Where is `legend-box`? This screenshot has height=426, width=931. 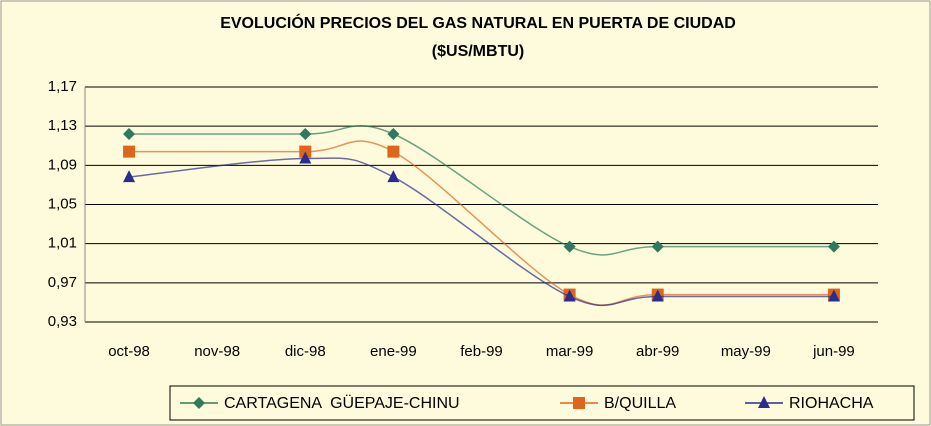 legend-box is located at coordinates (542, 403).